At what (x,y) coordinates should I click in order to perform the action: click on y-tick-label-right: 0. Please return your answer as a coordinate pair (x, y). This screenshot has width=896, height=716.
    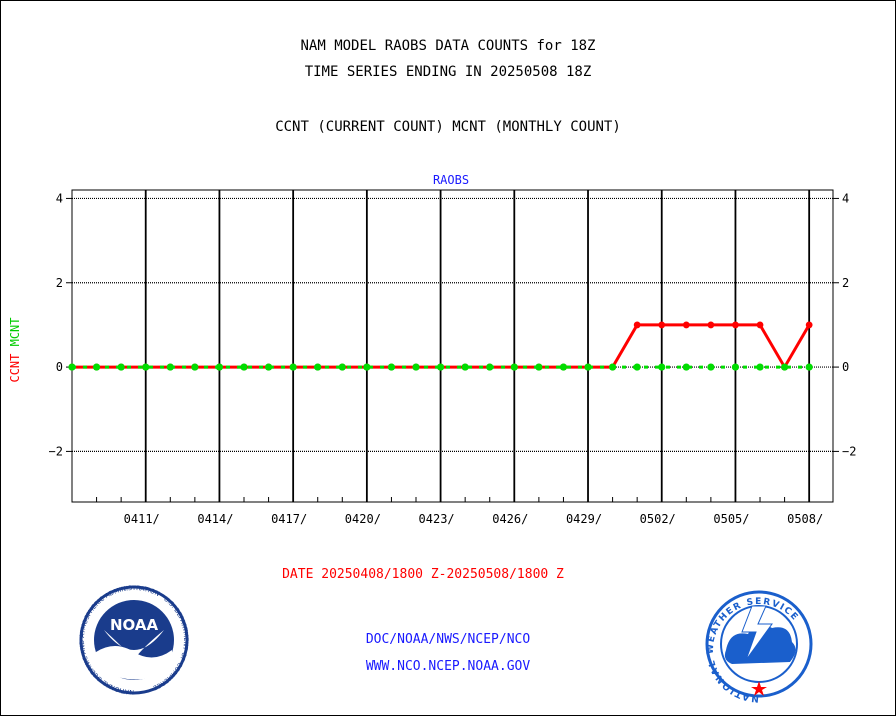
    Looking at the image, I should click on (845, 367).